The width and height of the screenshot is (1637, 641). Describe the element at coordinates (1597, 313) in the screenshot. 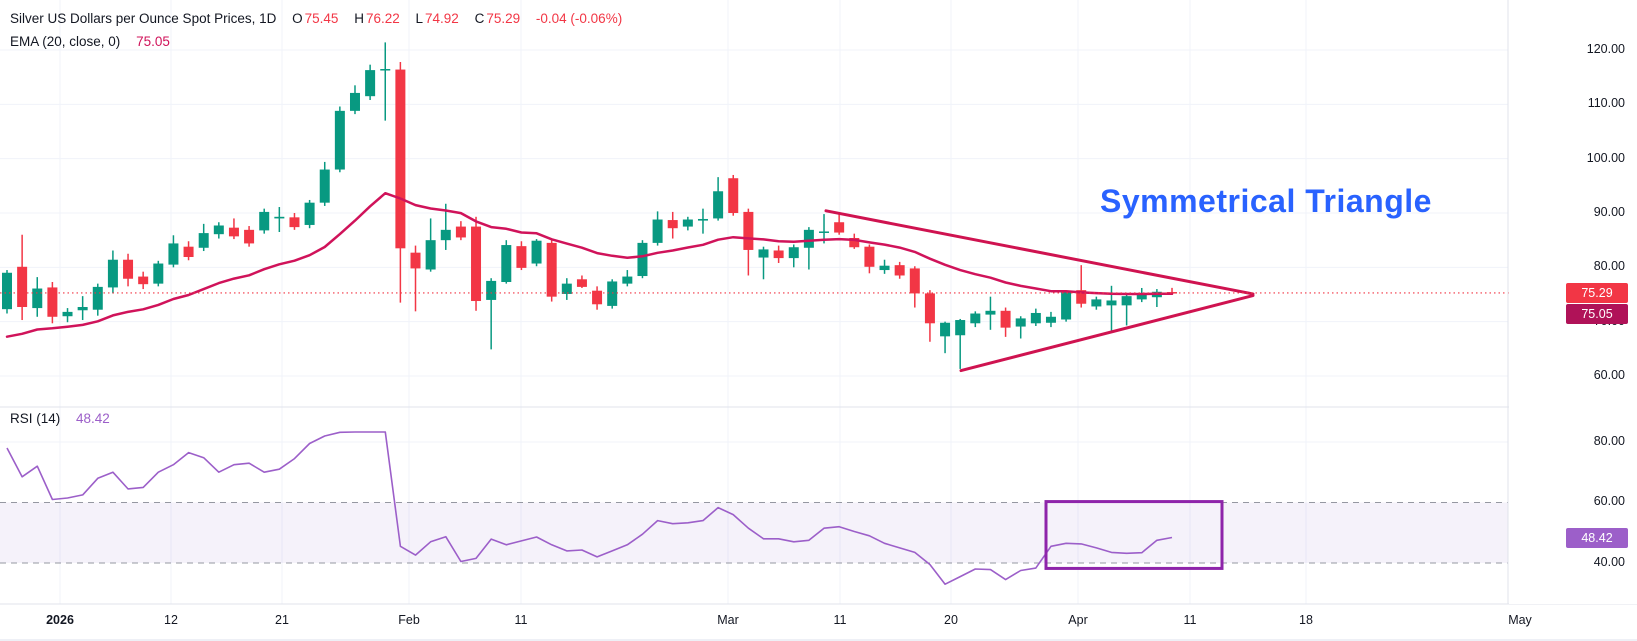

I see `ema-price-badge: 75.05` at that location.